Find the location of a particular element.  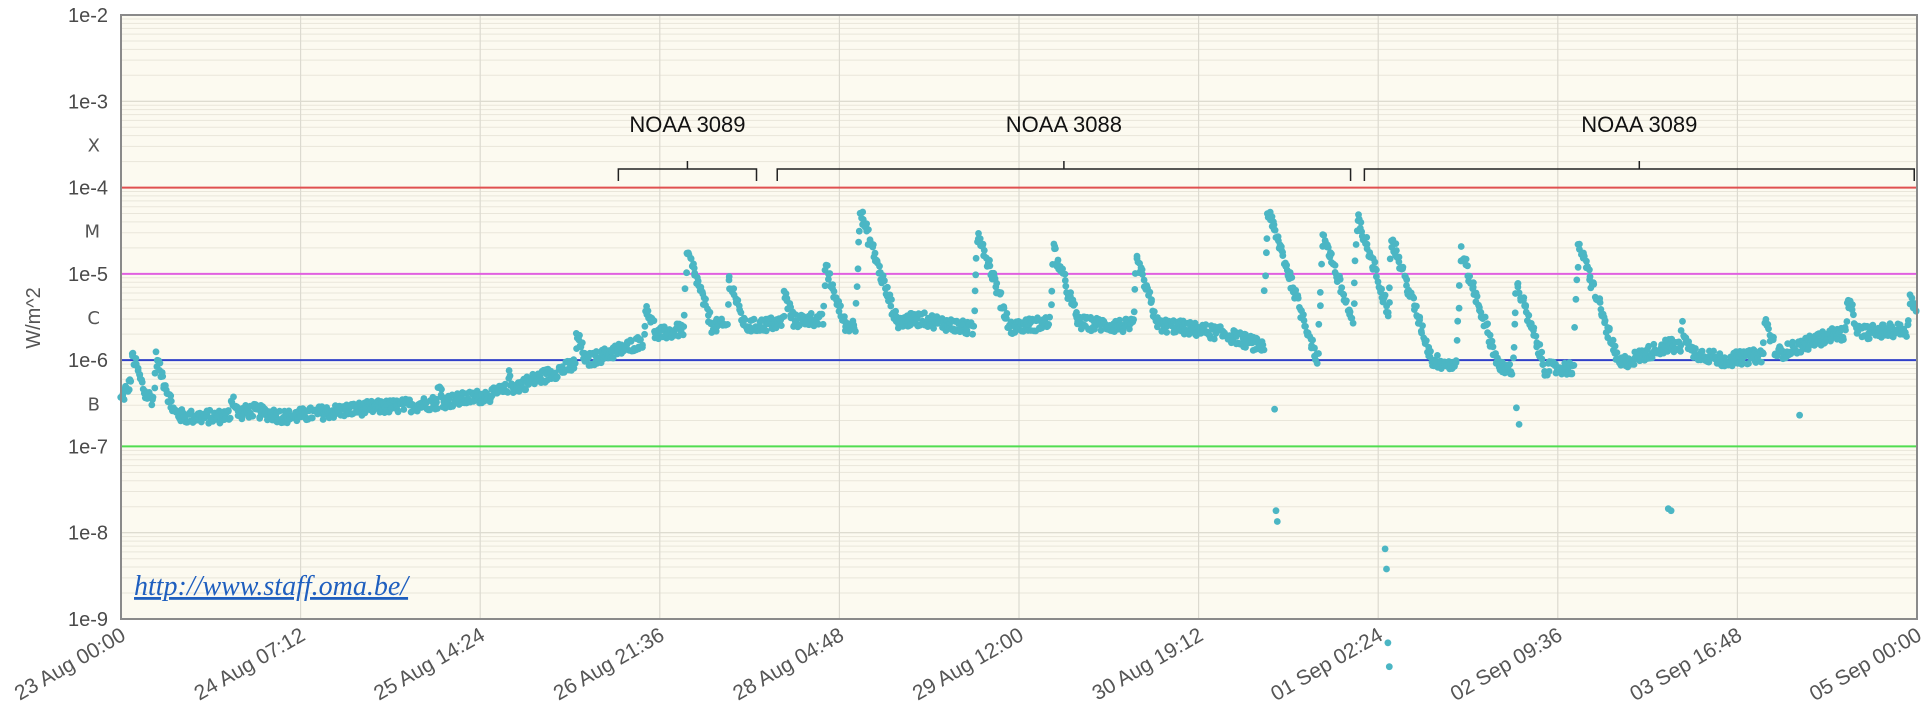

x-tick-label: 28 Aug 04:48 is located at coordinates (788, 664).